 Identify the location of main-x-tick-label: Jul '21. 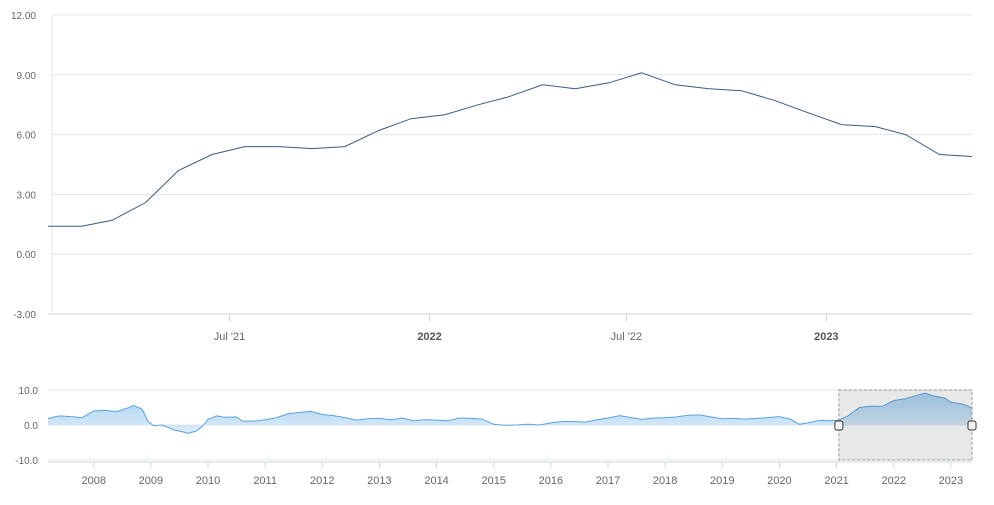
(229, 337).